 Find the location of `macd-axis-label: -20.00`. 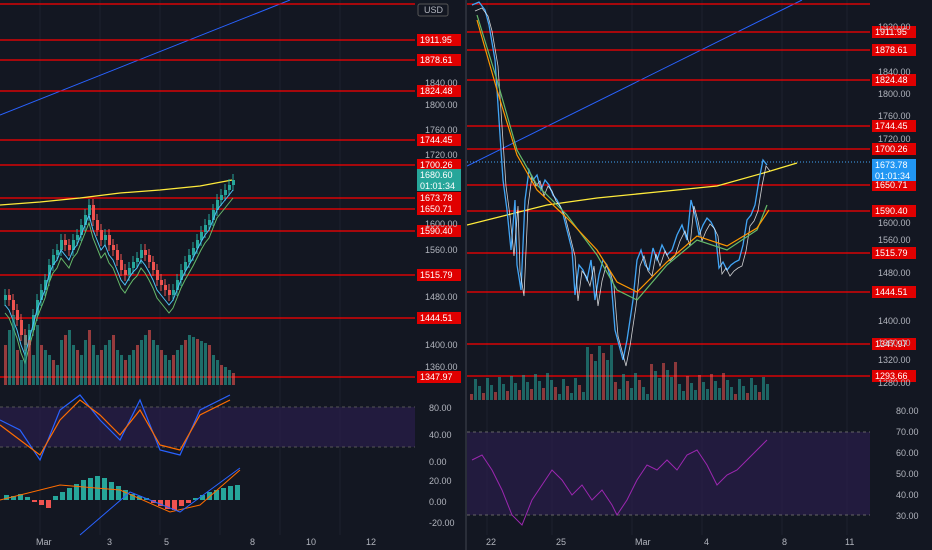

macd-axis-label: -20.00 is located at coordinates (442, 523).